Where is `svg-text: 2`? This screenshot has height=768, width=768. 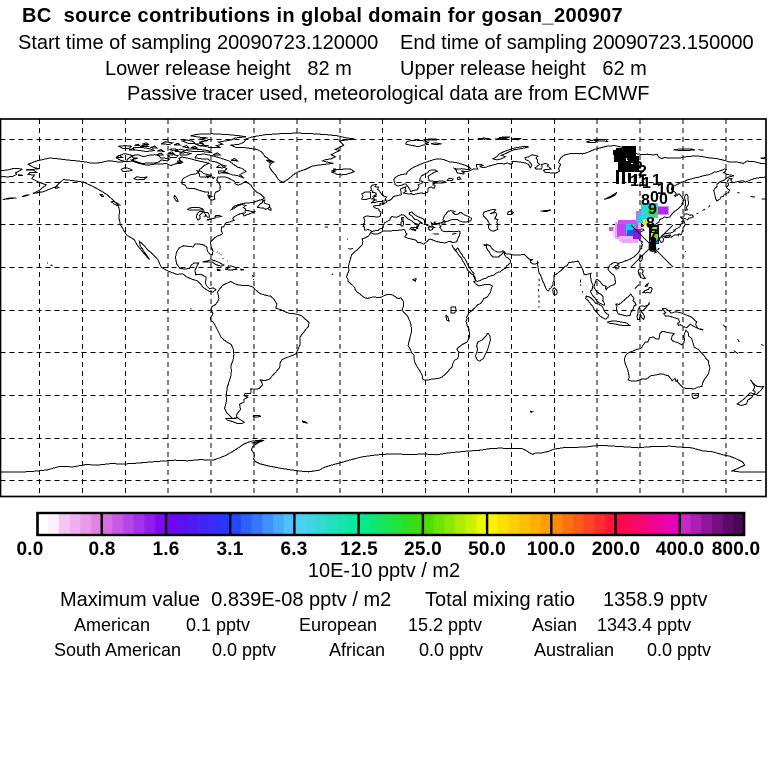
svg-text: 2 is located at coordinates (642, 171).